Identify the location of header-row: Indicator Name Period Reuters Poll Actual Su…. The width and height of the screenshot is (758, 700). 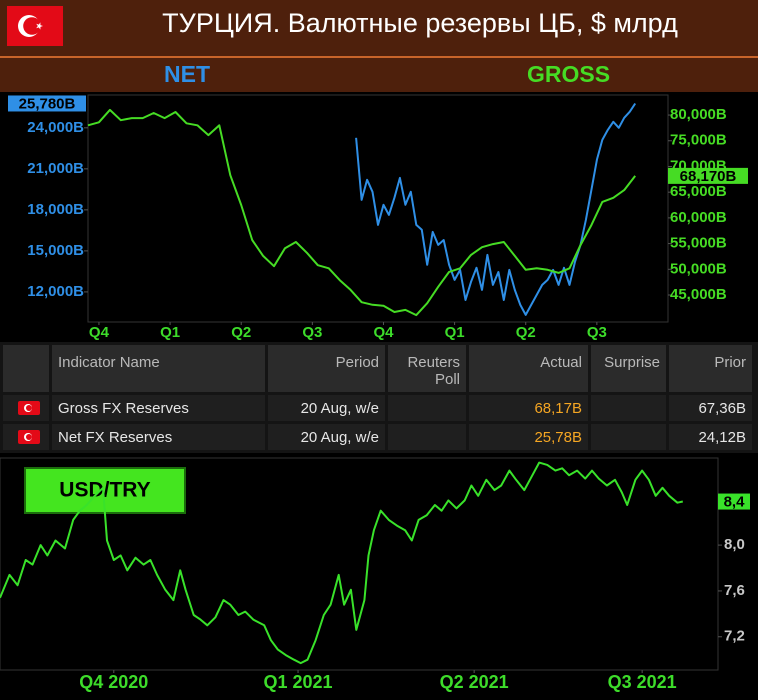
(379, 368).